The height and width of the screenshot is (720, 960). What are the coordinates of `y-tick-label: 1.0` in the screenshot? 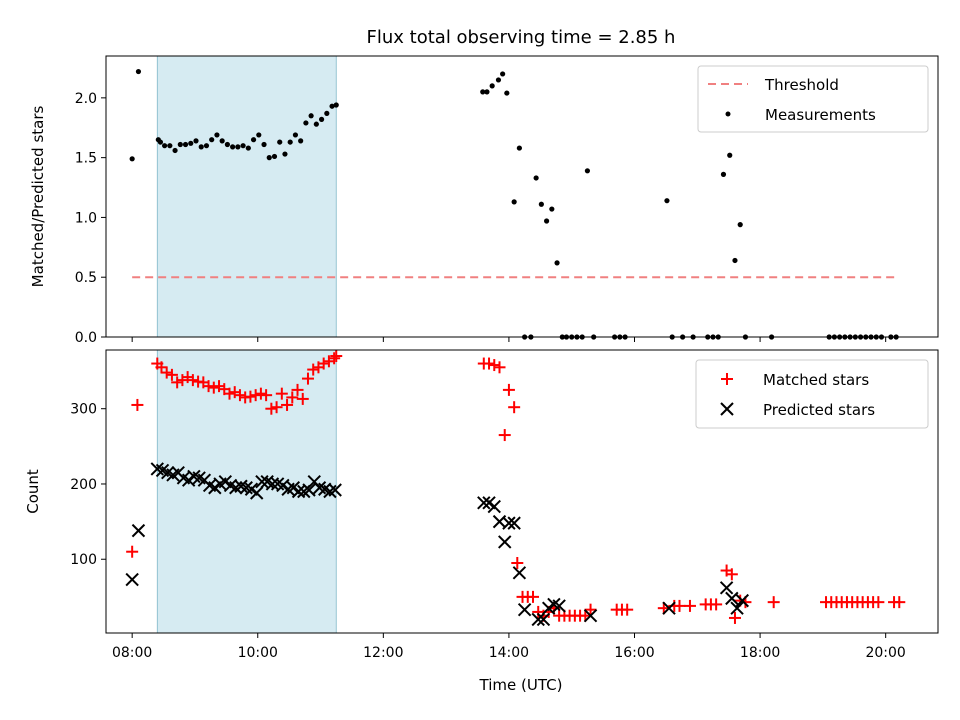 It's located at (86, 218).